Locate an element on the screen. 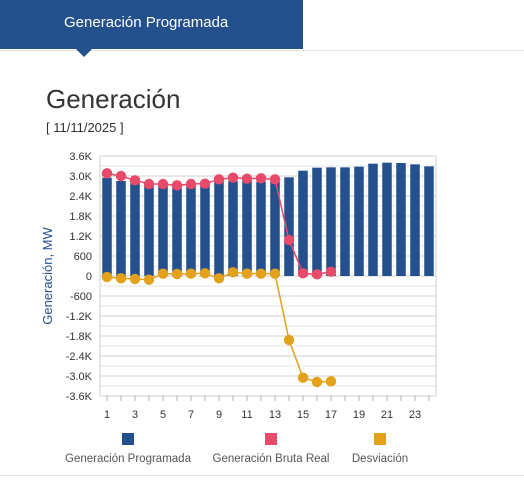  y-axis-title: Generación, MW is located at coordinates (47, 276).